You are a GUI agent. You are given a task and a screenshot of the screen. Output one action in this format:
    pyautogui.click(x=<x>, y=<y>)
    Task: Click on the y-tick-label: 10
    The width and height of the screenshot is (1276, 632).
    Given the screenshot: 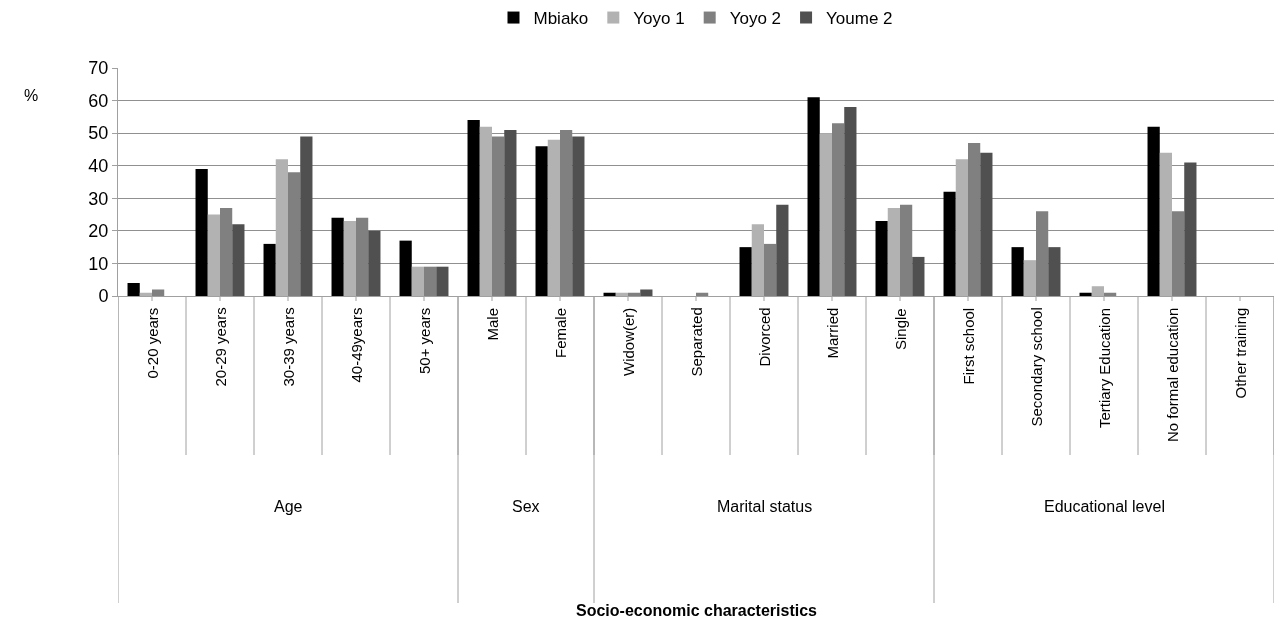 What is the action you would take?
    pyautogui.click(x=98, y=263)
    